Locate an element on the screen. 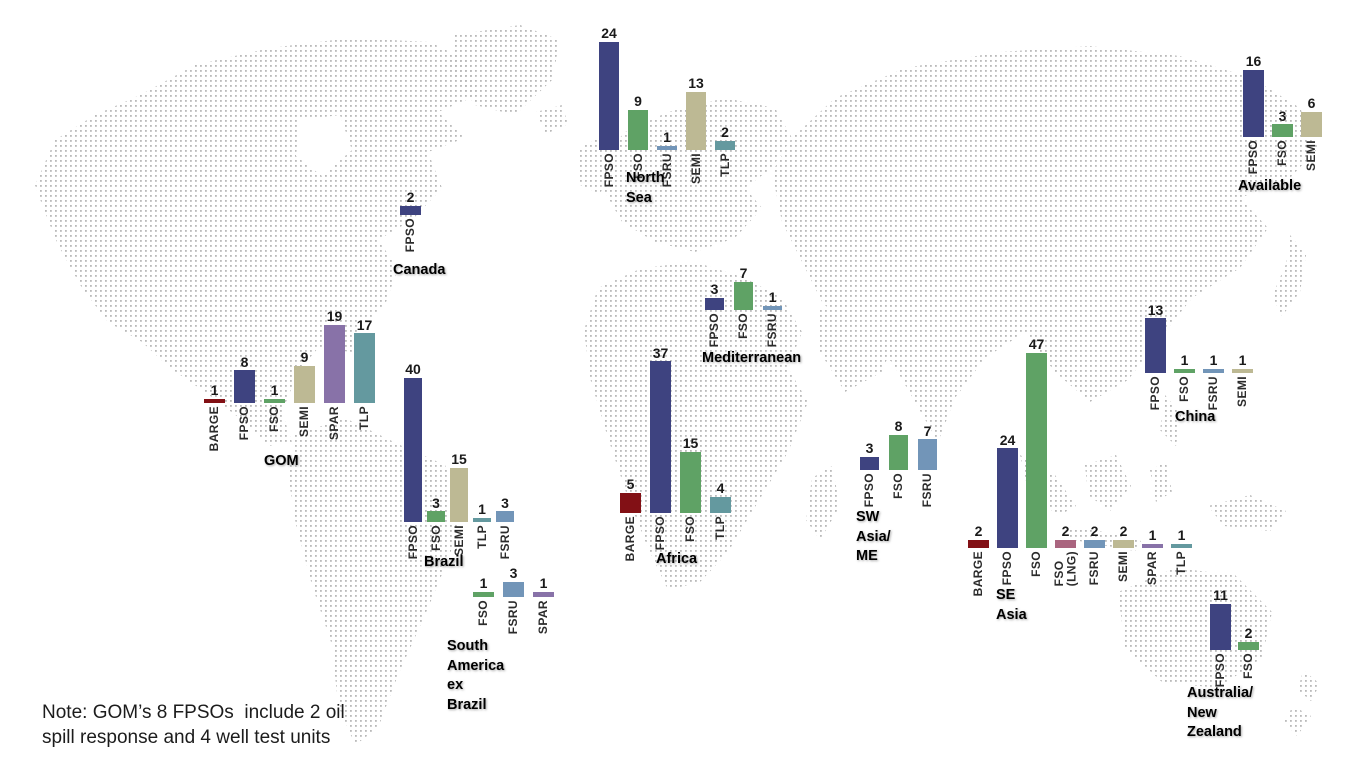  bars-row: 2 24 47 2 2 2 1 1 is located at coordinates (1080, 442).